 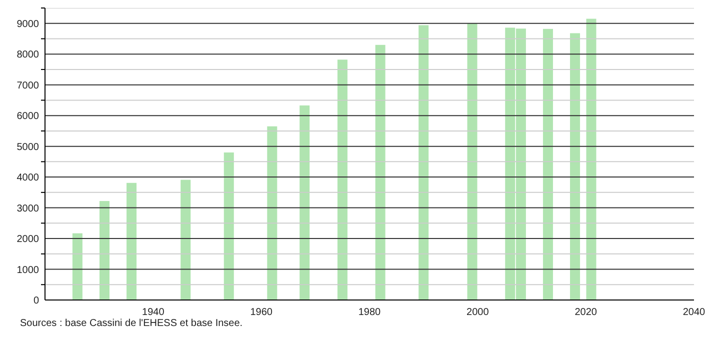 What do you see at coordinates (28, 86) in the screenshot?
I see `y-tick-label: 7000` at bounding box center [28, 86].